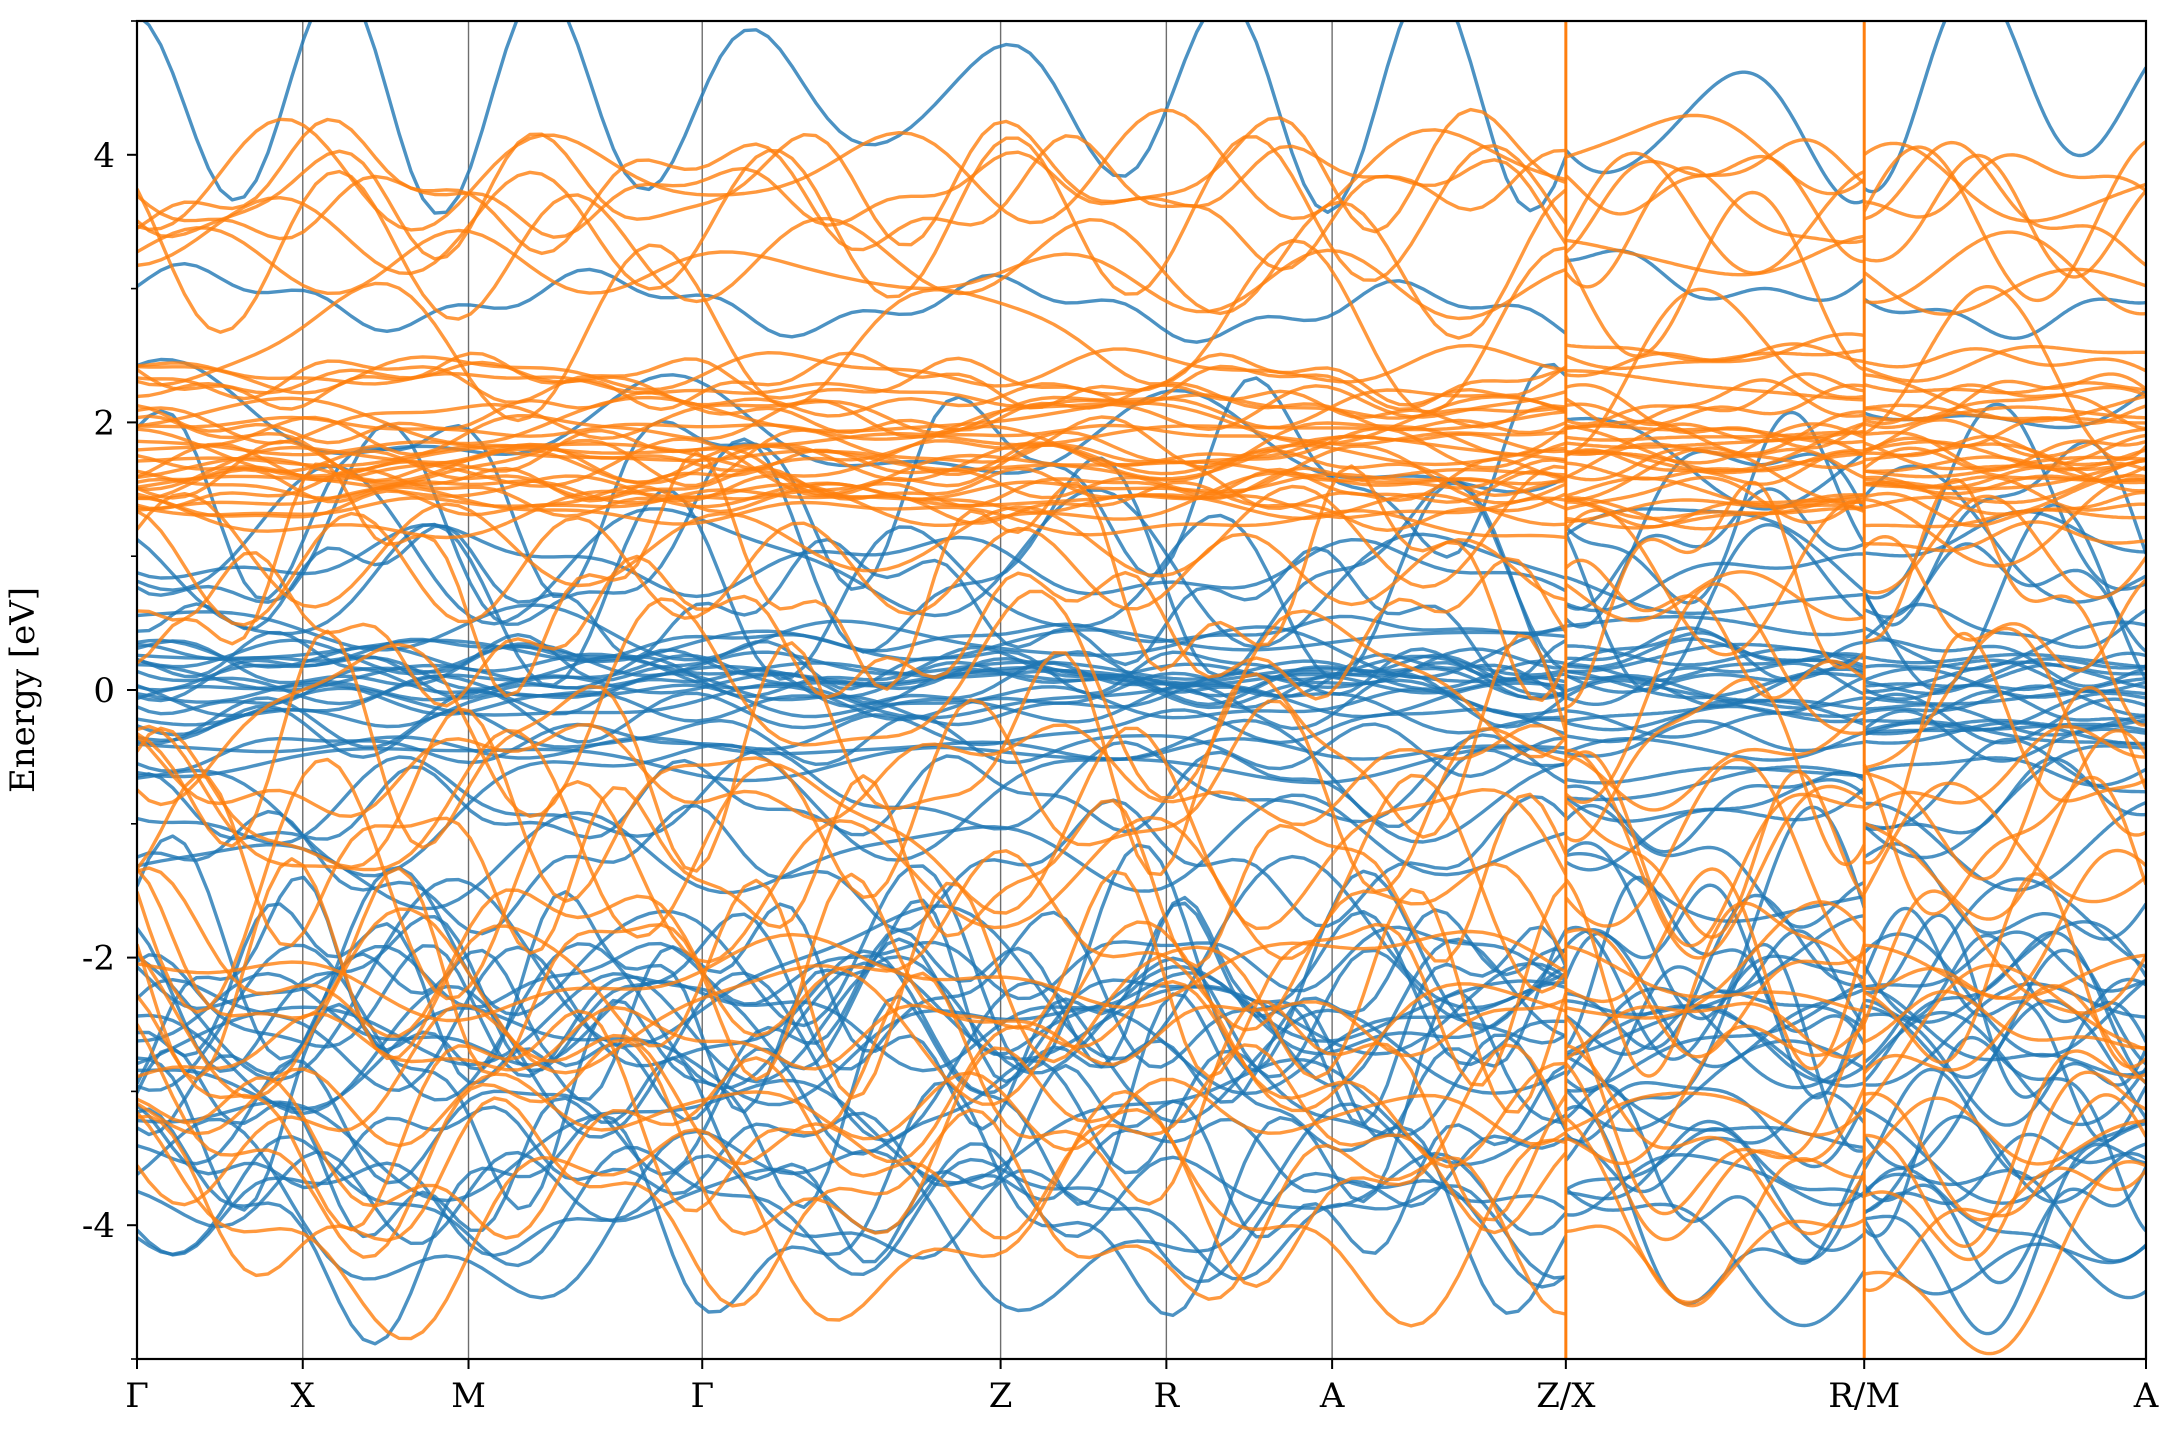  What do you see at coordinates (2146, 1396) in the screenshot?
I see `x-tick-label: A` at bounding box center [2146, 1396].